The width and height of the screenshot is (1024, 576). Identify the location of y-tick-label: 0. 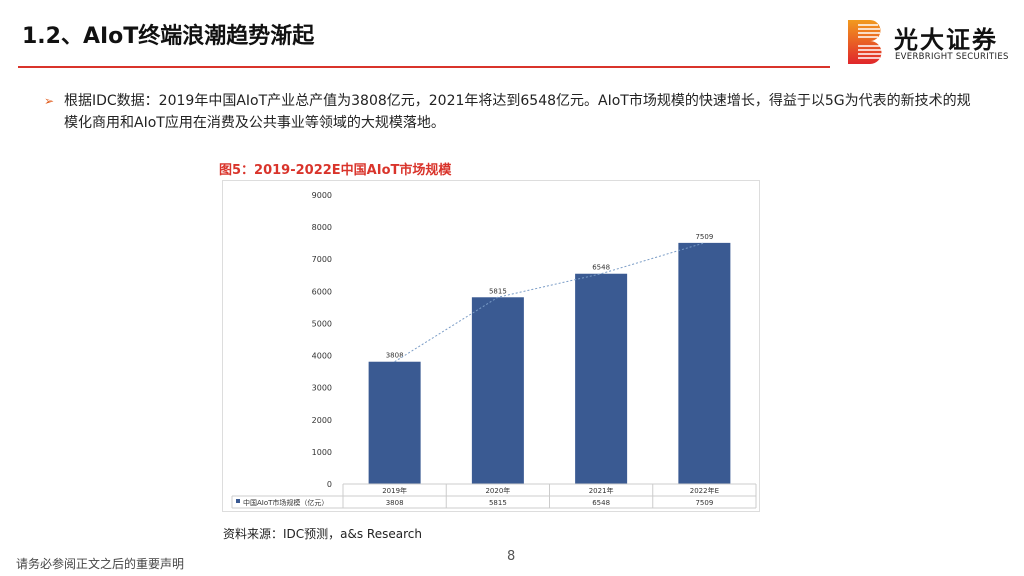
(329, 484).